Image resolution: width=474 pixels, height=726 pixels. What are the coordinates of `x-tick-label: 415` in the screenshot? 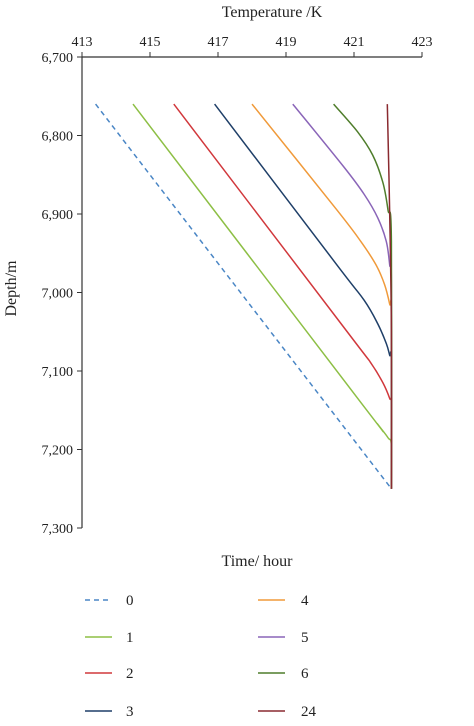 It's located at (150, 42).